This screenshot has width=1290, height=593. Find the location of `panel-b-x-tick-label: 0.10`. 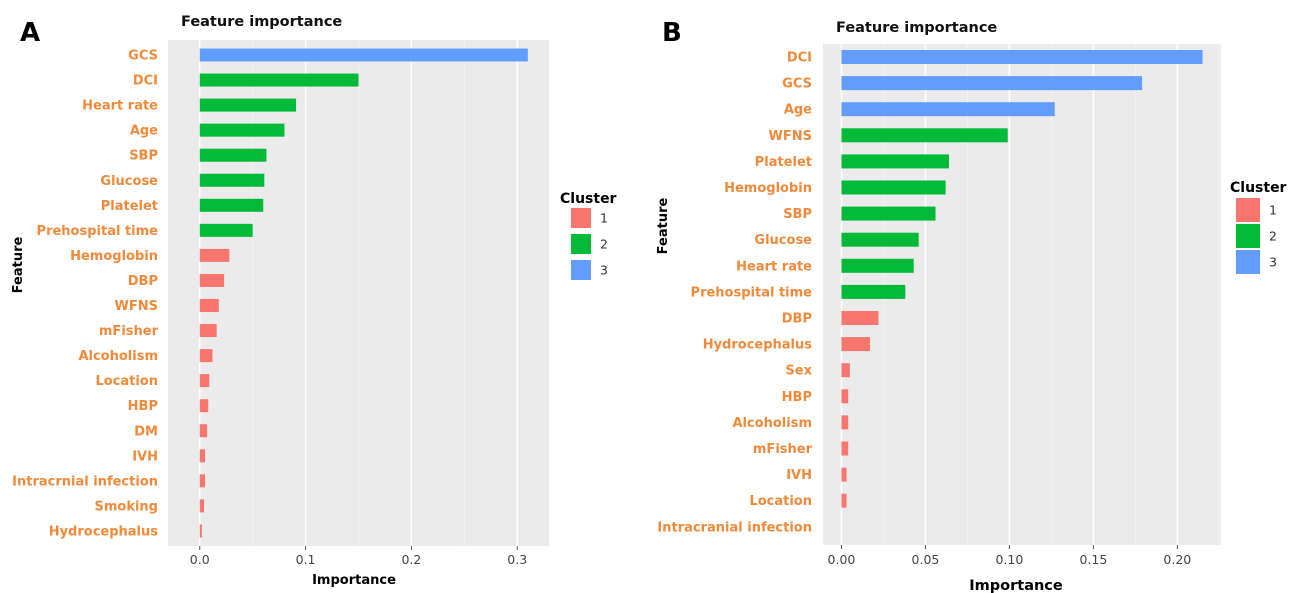

panel-b-x-tick-label: 0.10 is located at coordinates (1009, 559).